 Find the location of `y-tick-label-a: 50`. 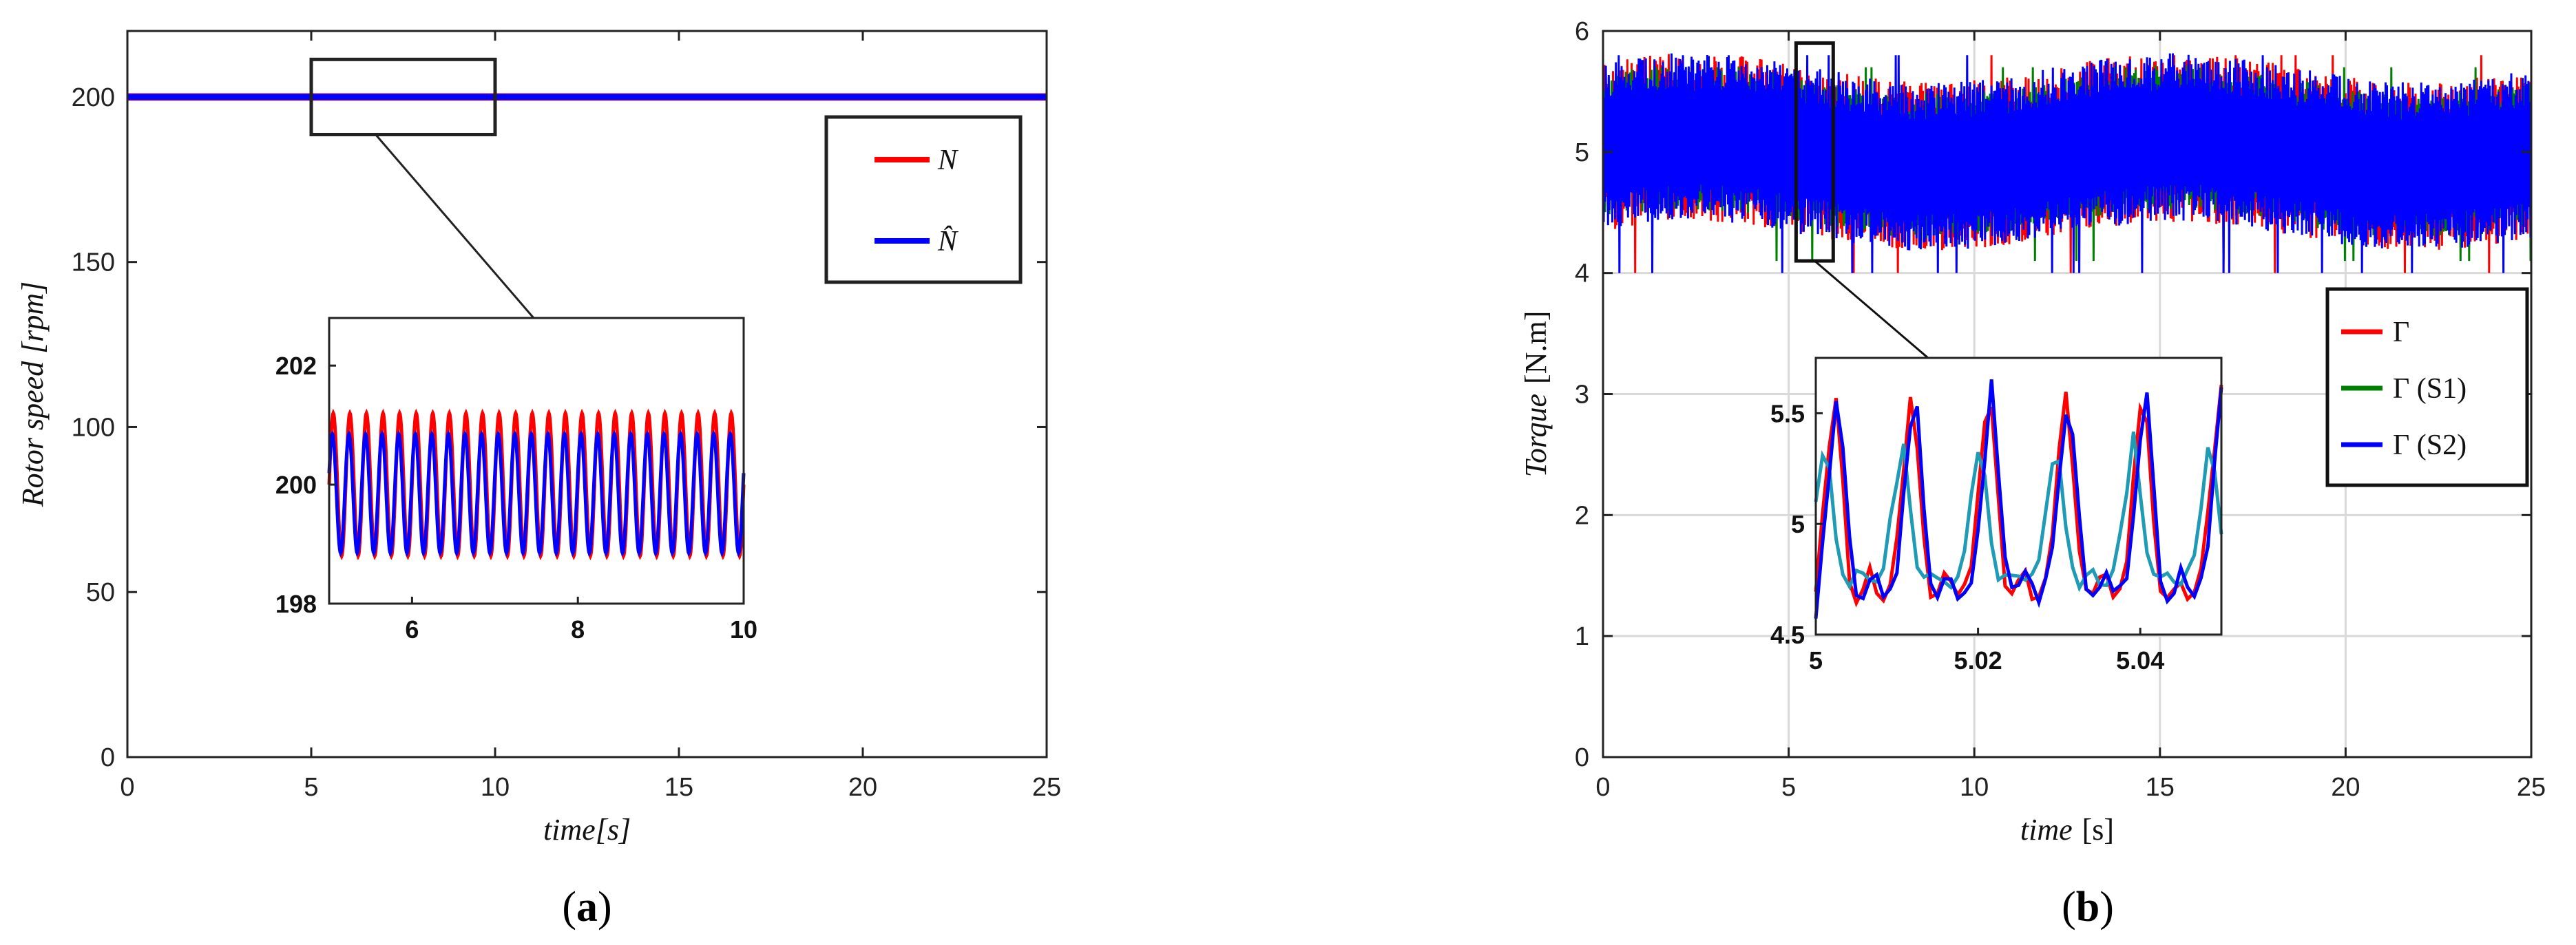

y-tick-label-a: 50 is located at coordinates (100, 592).